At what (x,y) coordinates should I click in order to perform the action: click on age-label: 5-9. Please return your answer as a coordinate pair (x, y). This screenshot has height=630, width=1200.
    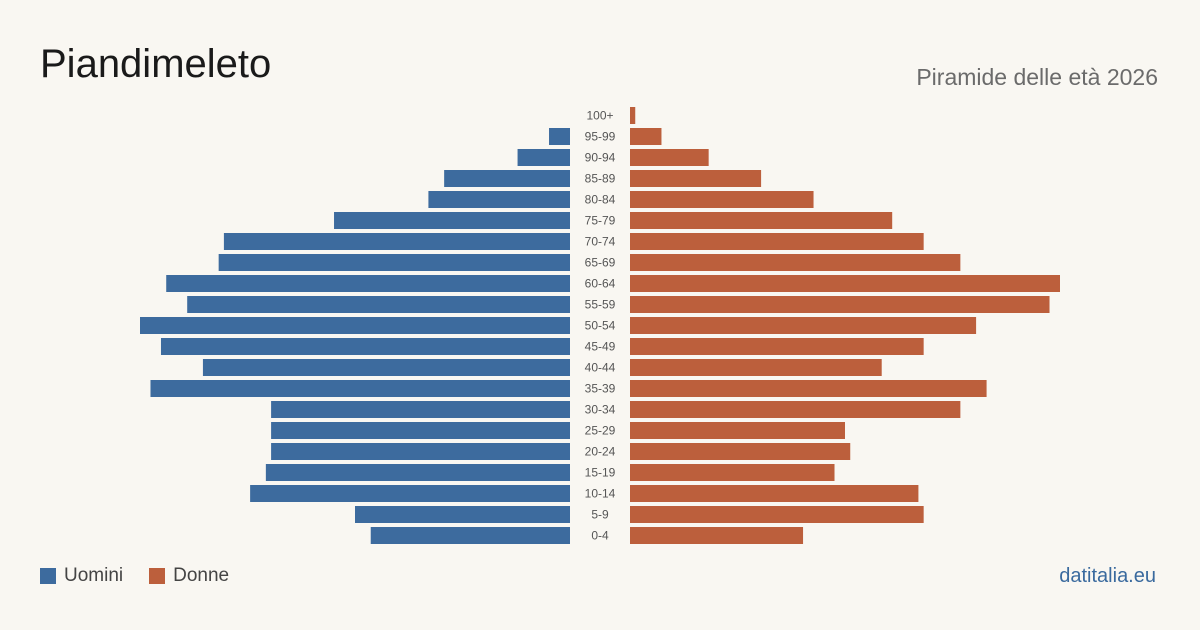
    Looking at the image, I should click on (600, 515).